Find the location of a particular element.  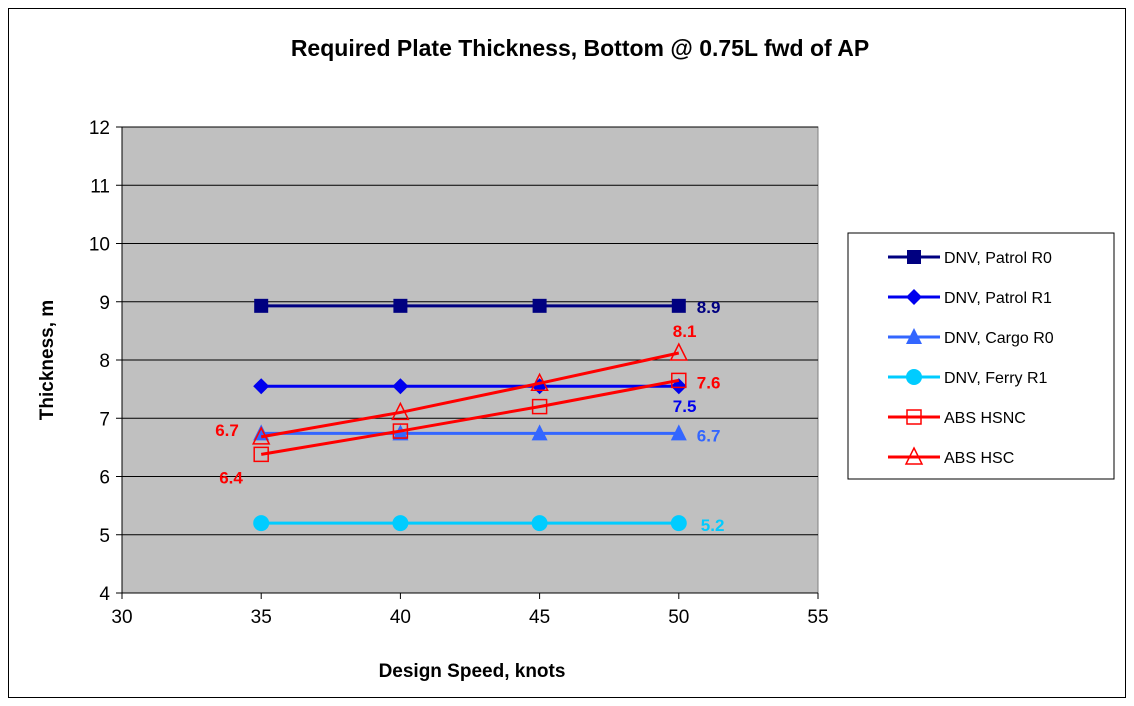

y-axis-ticks: 4 5 6 7 8 9 10 11 12 is located at coordinates (105, 361).